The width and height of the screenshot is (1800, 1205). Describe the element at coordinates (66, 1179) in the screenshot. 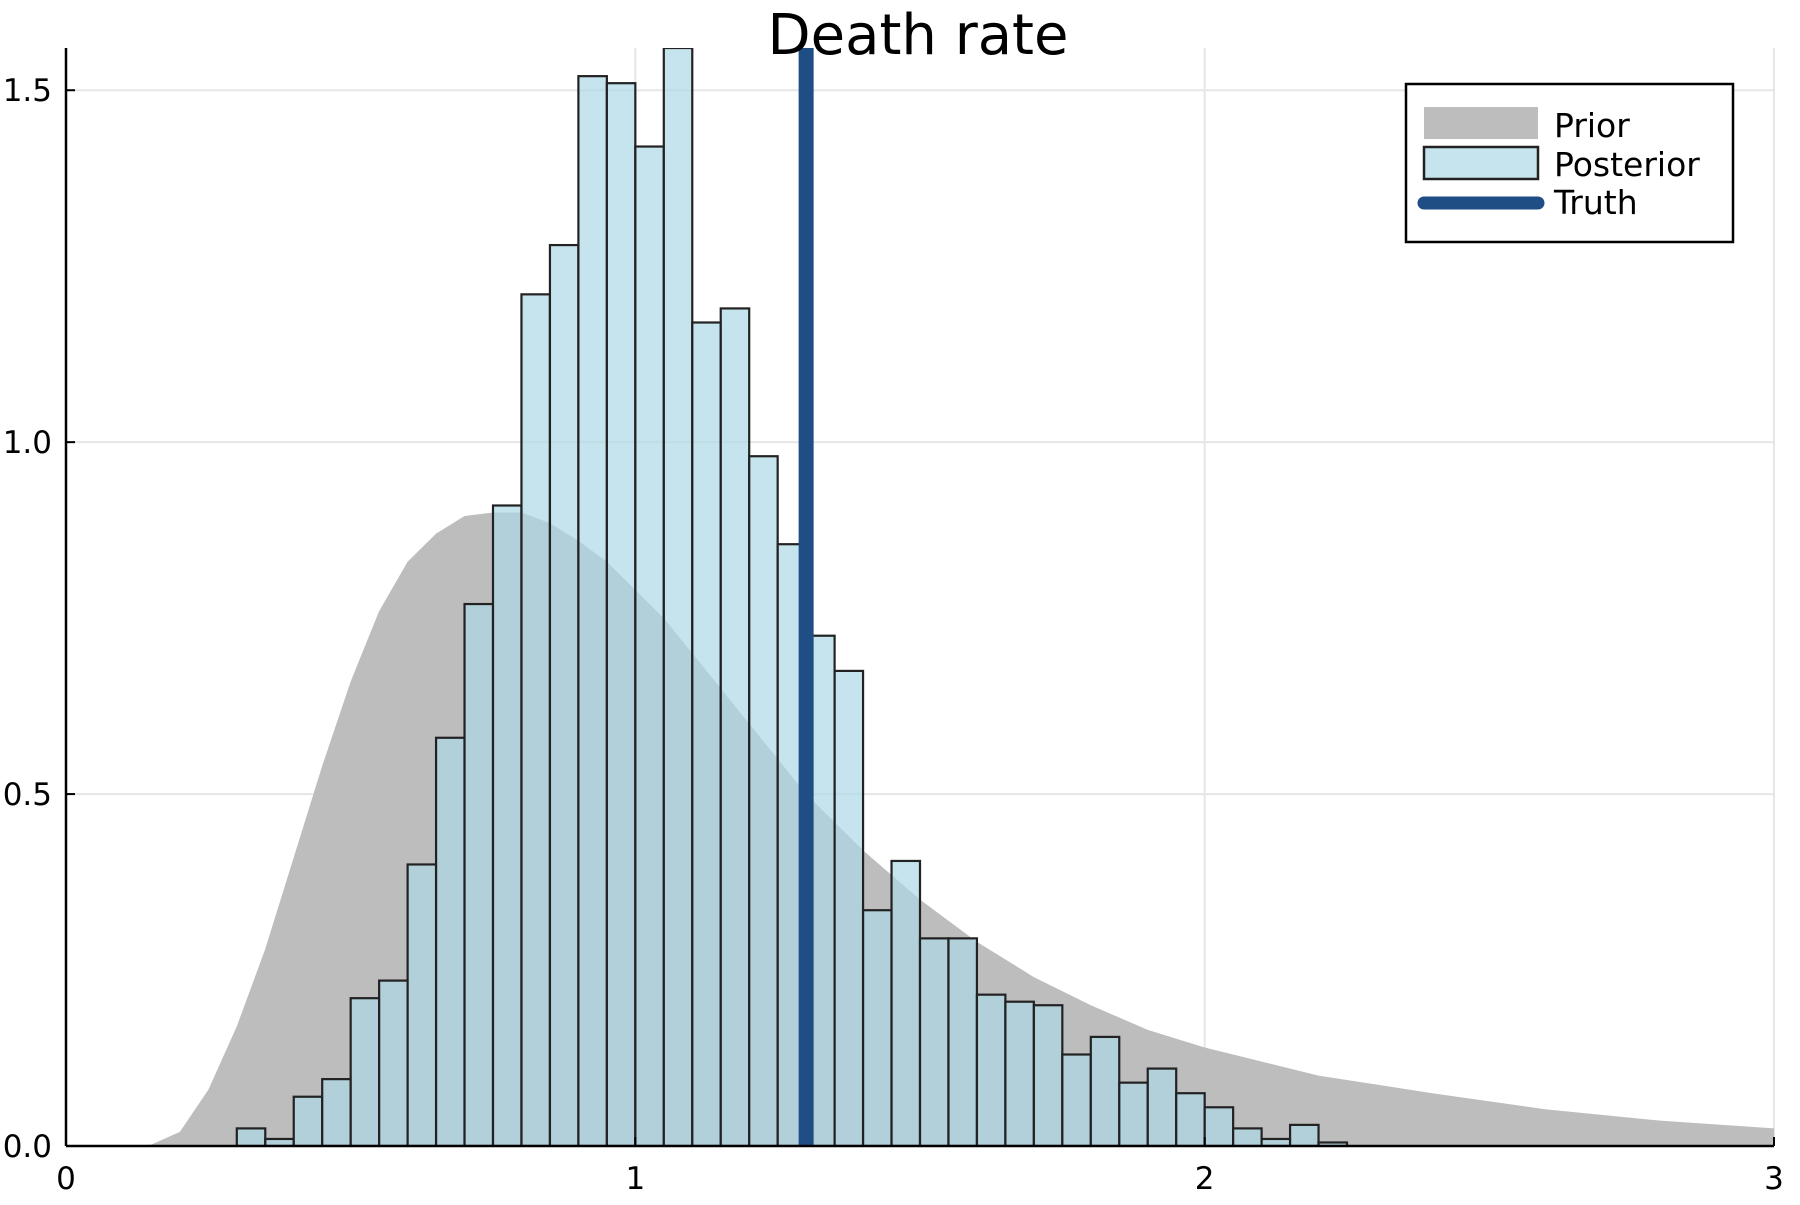

I see `x-tick-label: 0` at that location.